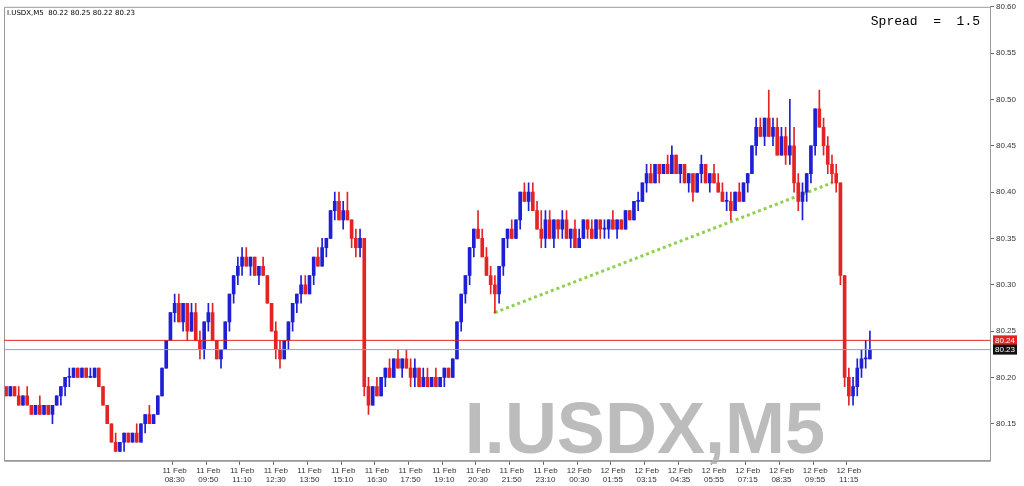 This screenshot has height=486, width=1024. What do you see at coordinates (925, 21) in the screenshot?
I see `annotation: Spread = 1.5` at bounding box center [925, 21].